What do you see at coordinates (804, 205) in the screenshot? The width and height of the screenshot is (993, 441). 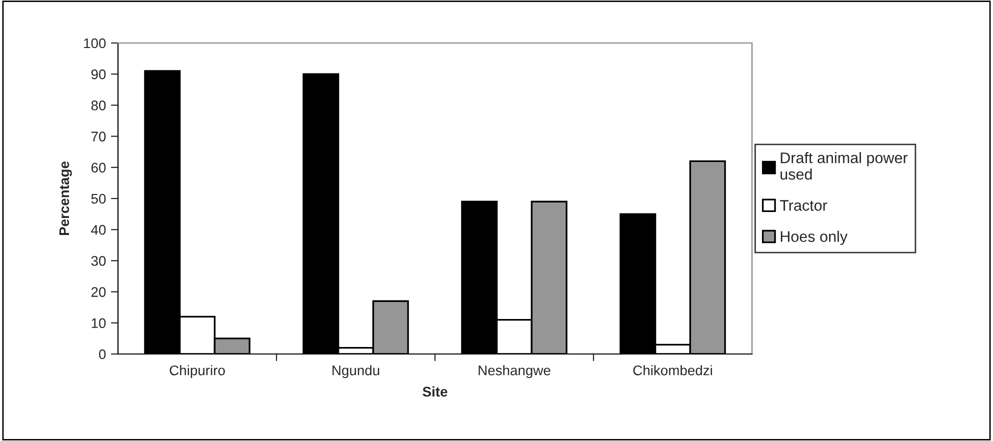 I see `legend-label: Tractor` at bounding box center [804, 205].